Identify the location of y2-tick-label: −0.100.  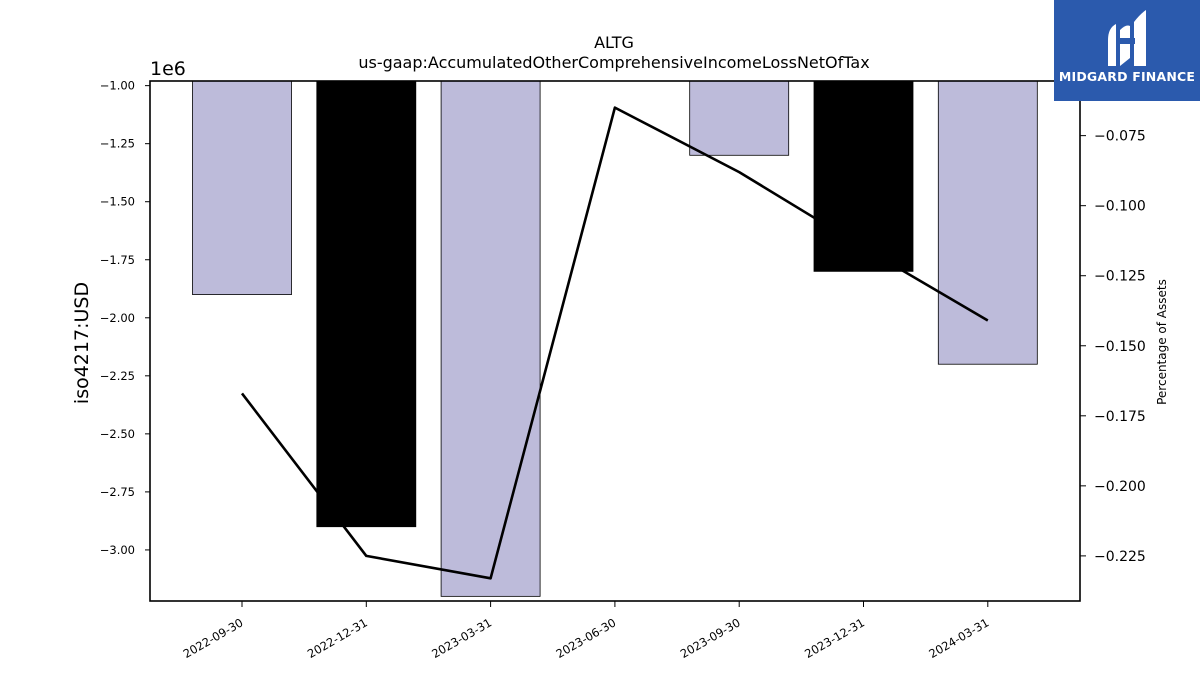
(1120, 207).